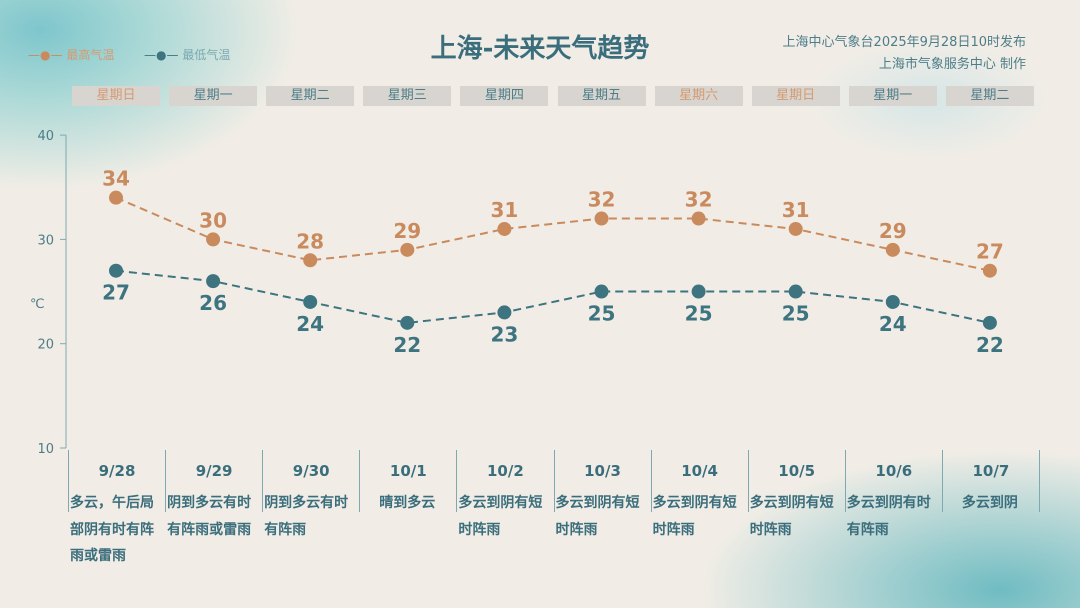  Describe the element at coordinates (553, 234) in the screenshot. I see `series-line-high` at that location.